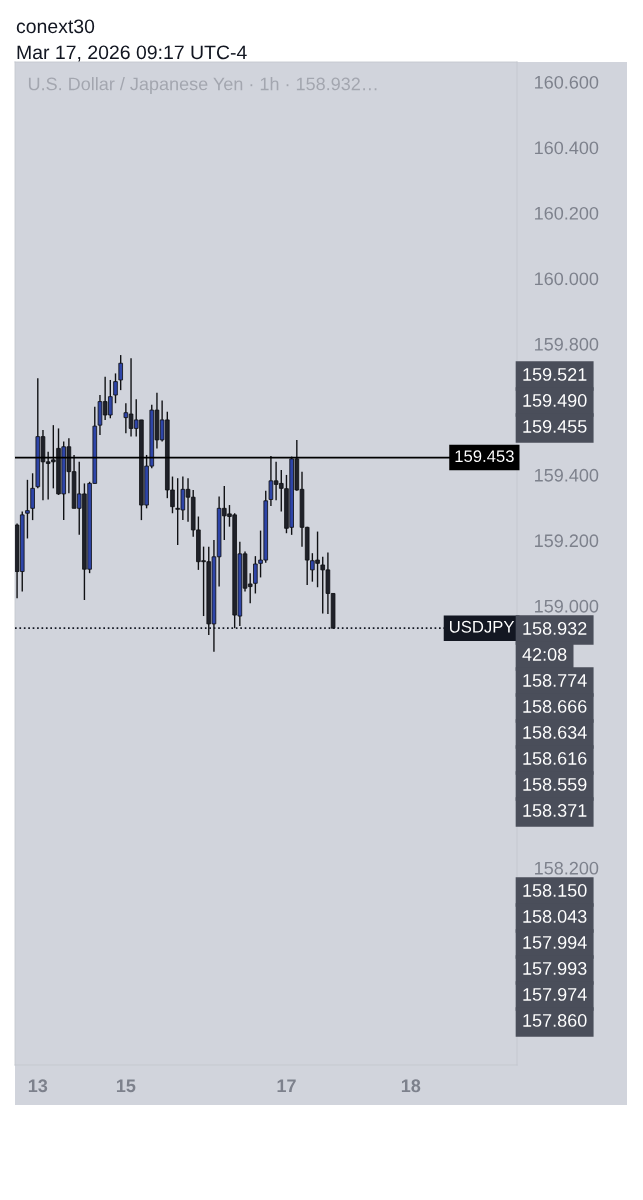 This screenshot has width=643, height=1200. Describe the element at coordinates (555, 942) in the screenshot. I see `text: 157.994` at that location.